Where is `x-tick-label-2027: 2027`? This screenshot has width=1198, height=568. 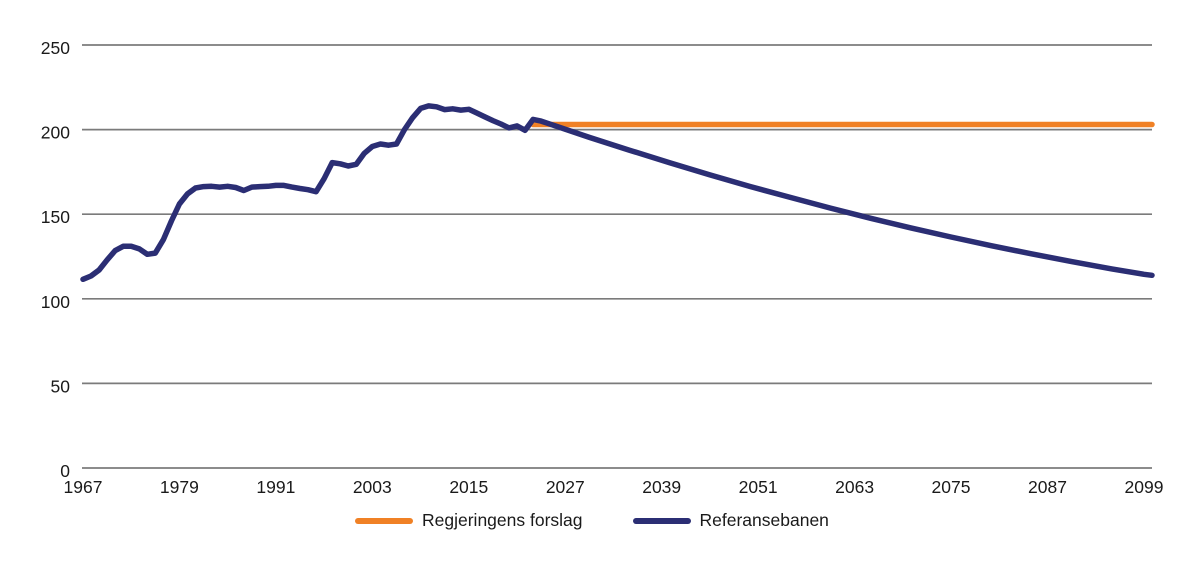
x-tick-label-2027: 2027 is located at coordinates (565, 487).